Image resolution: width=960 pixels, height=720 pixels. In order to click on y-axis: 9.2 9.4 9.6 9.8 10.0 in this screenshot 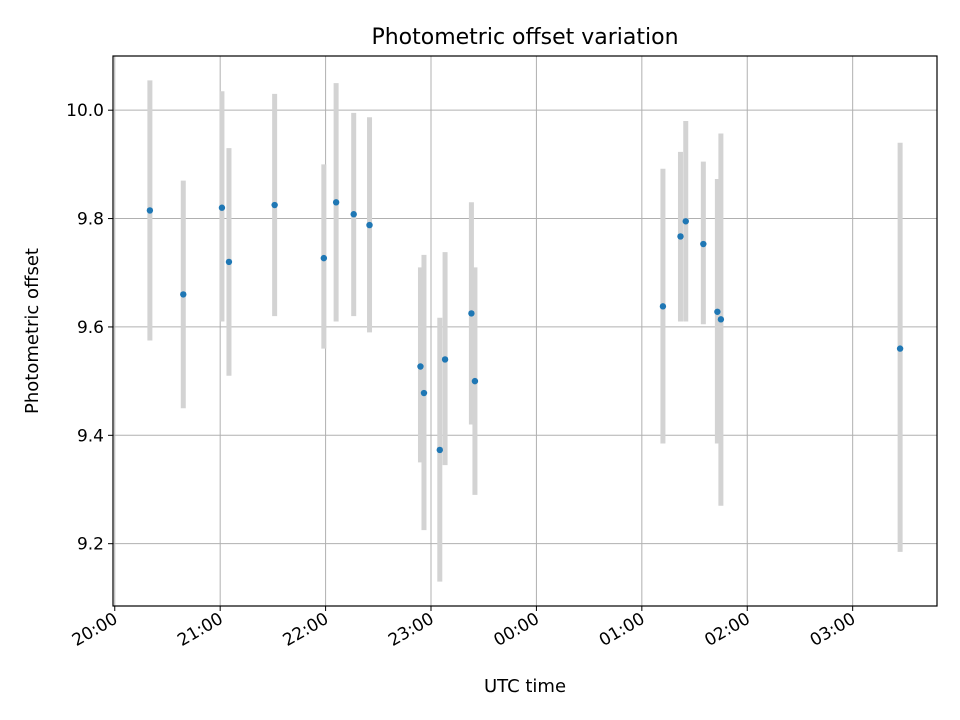, I will do `click(89, 328)`.